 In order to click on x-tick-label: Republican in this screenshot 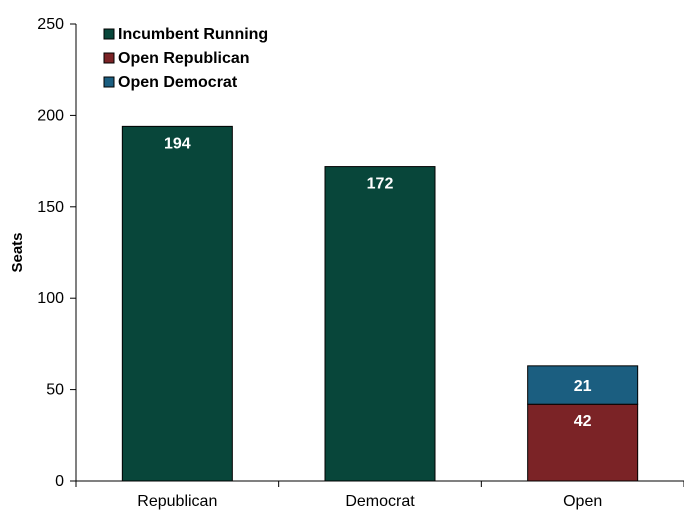, I will do `click(177, 501)`.